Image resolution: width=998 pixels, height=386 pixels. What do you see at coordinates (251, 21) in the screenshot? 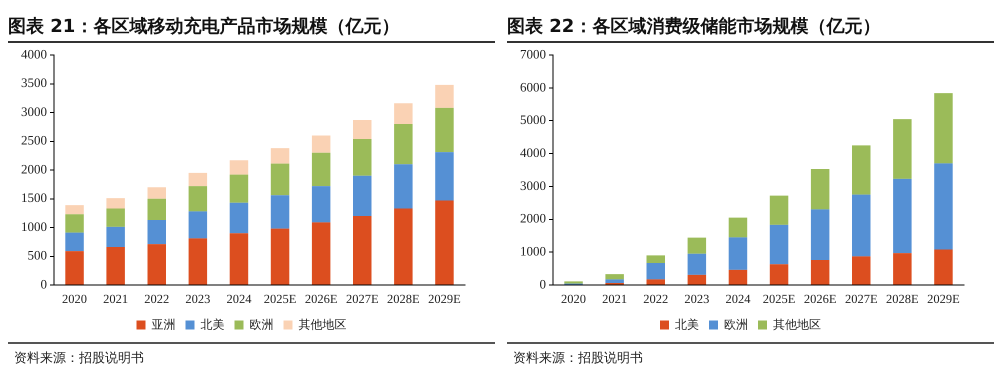
I see `chart-title: 图表 21：各区域移动充电产品市场规模（亿元）` at bounding box center [251, 21].